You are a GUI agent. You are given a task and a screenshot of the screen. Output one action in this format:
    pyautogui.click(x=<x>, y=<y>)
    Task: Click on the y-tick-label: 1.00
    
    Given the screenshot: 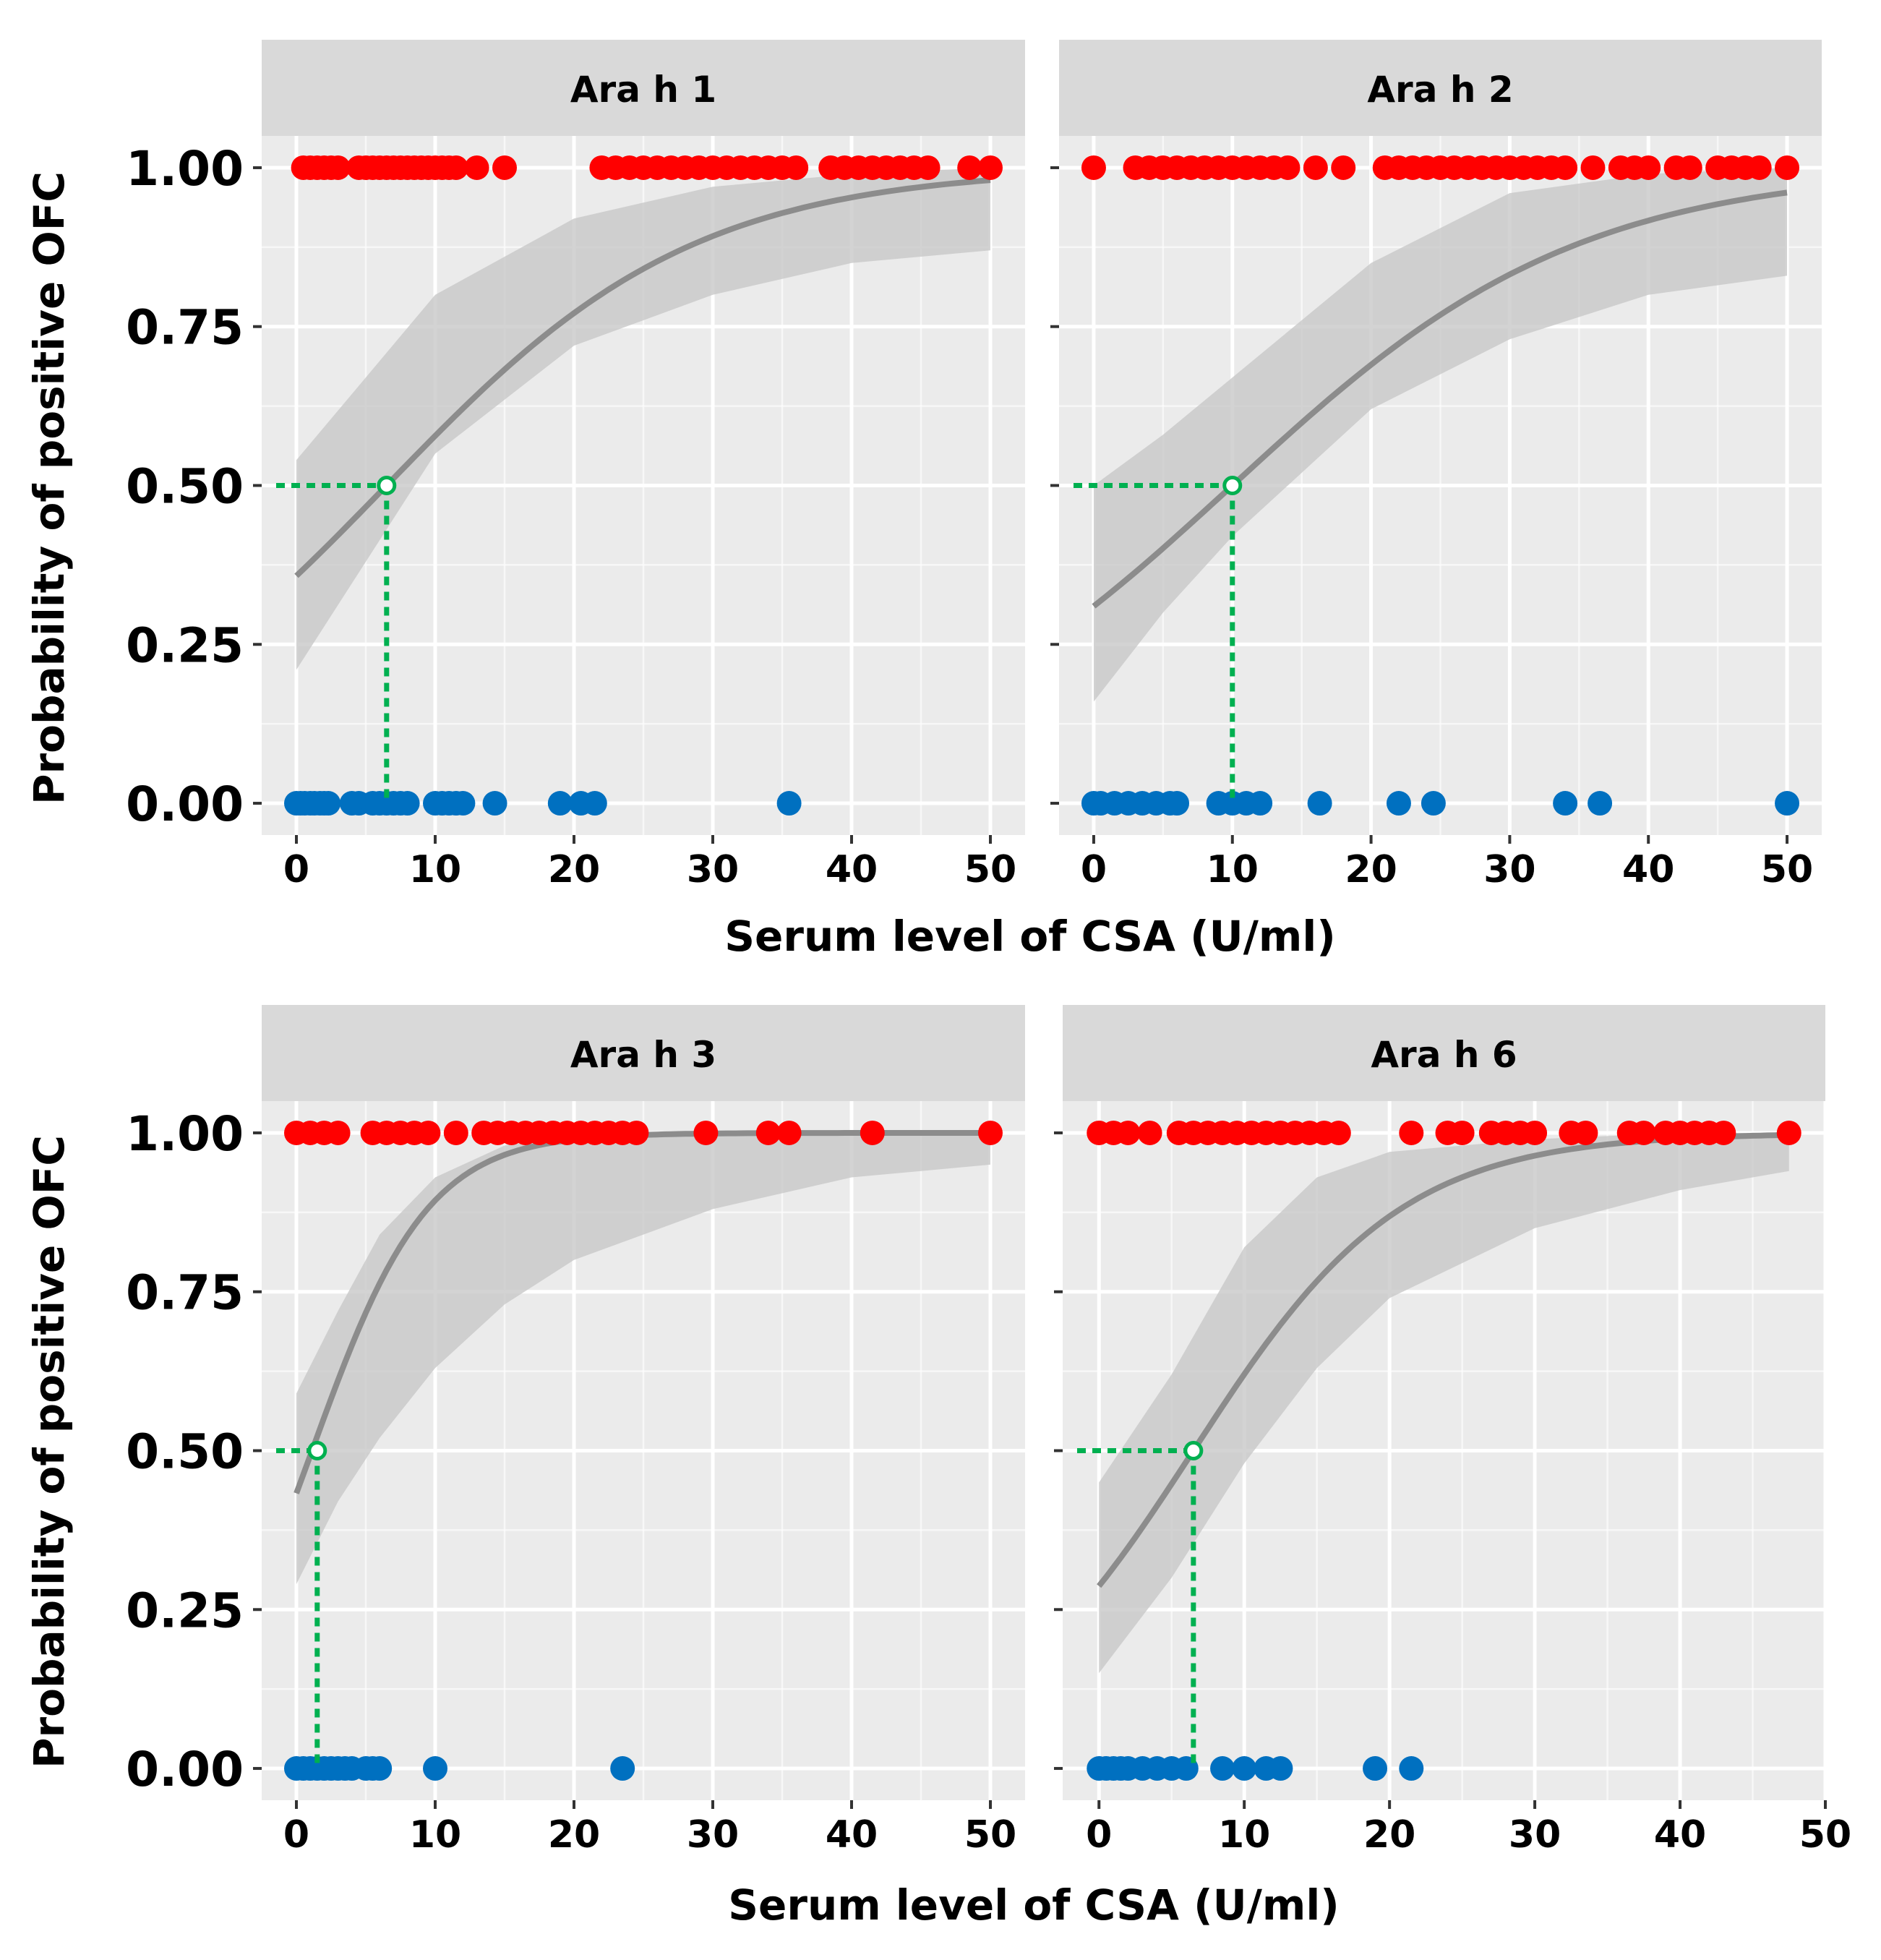 What is the action you would take?
    pyautogui.click(x=185, y=1134)
    